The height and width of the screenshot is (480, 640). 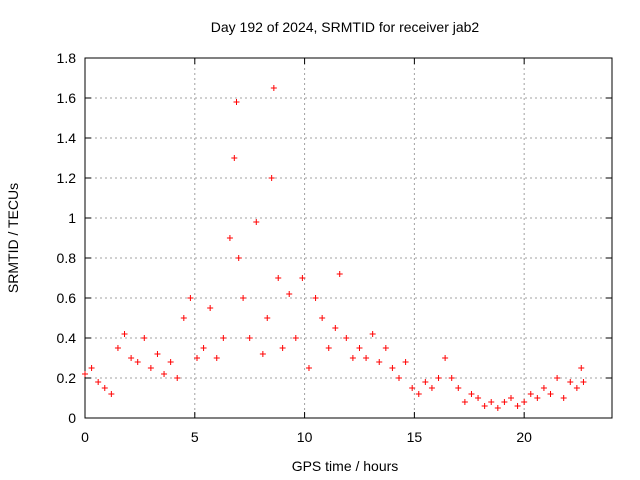 I want to click on y-tick-label: 1.4, so click(x=67, y=138).